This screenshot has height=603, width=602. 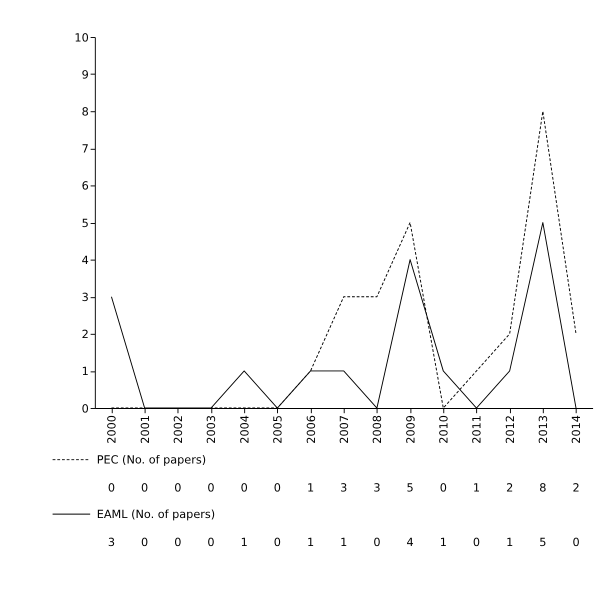 I want to click on y-tick-label: 1, so click(x=85, y=371).